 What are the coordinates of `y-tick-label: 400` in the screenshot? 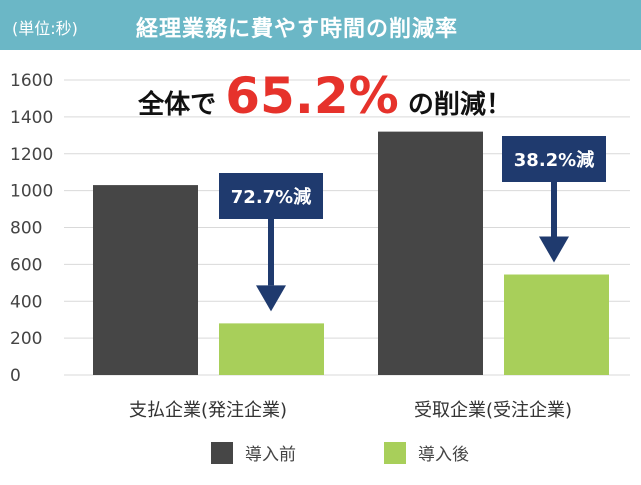 It's located at (26, 302).